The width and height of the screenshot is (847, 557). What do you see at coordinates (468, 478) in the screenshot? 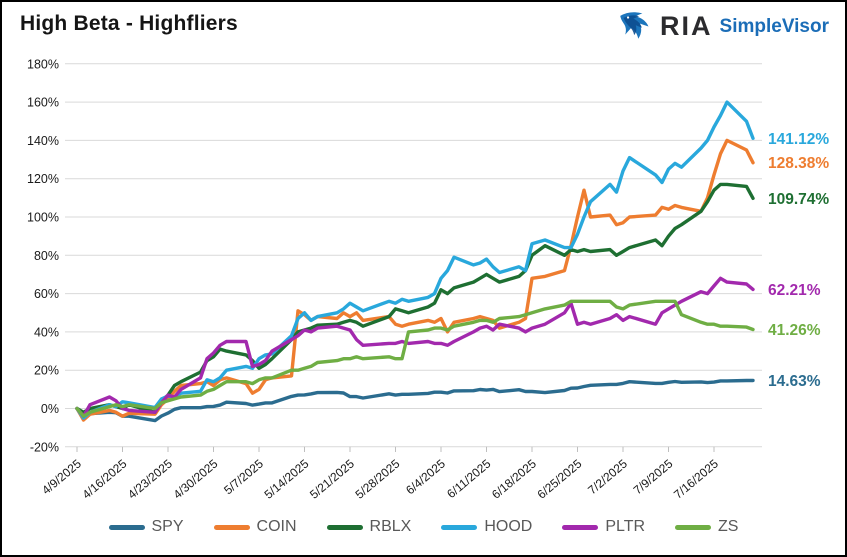
I see `x-axis-tick-label: 6/11/2025` at bounding box center [468, 478].